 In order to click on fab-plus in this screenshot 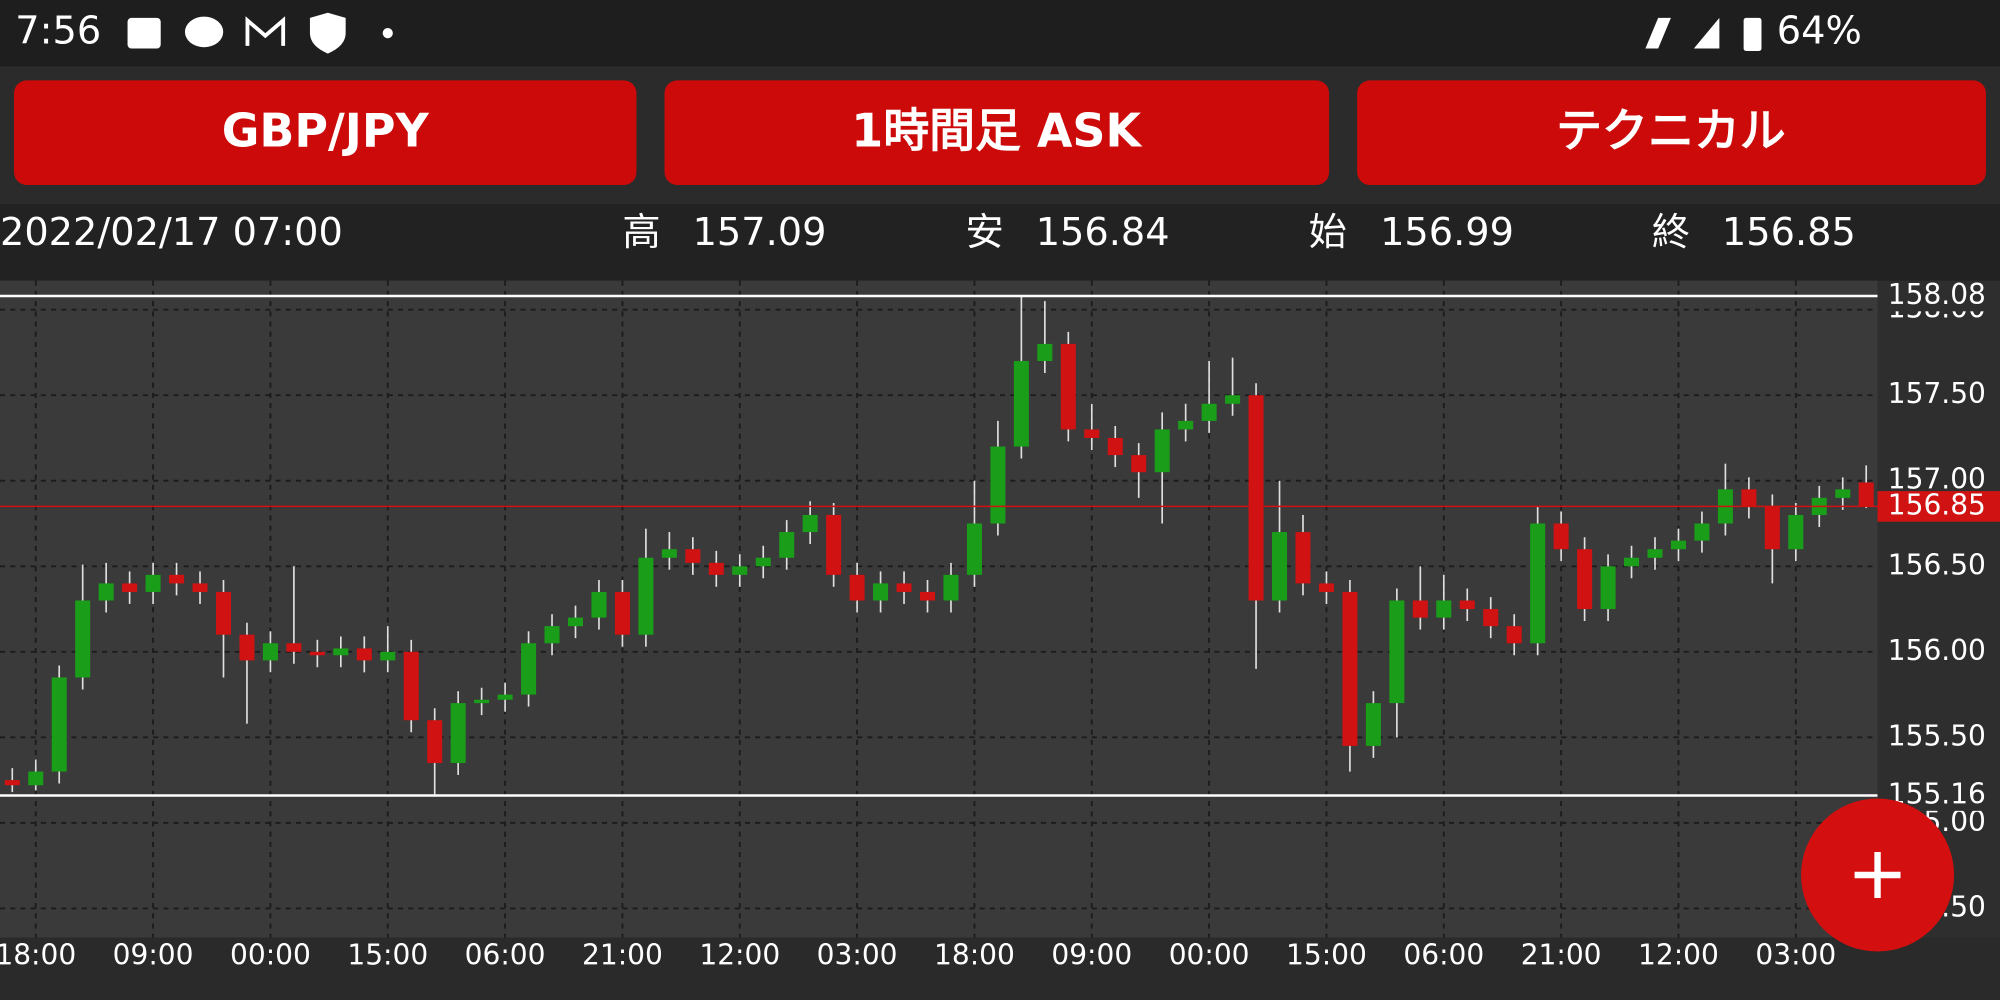, I will do `click(1877, 875)`.